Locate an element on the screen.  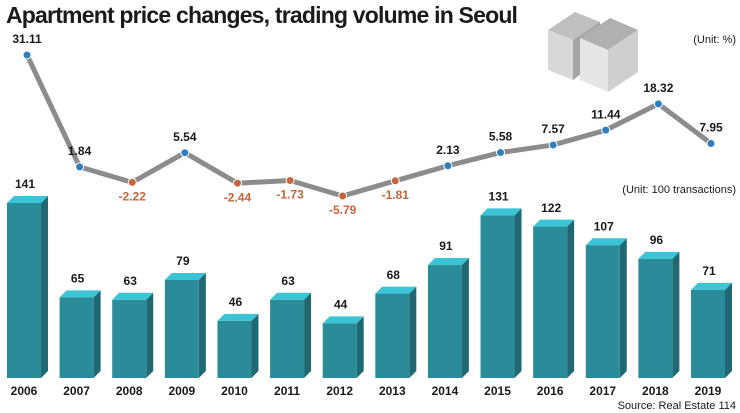
x-tick-label: 2007 is located at coordinates (76, 391).